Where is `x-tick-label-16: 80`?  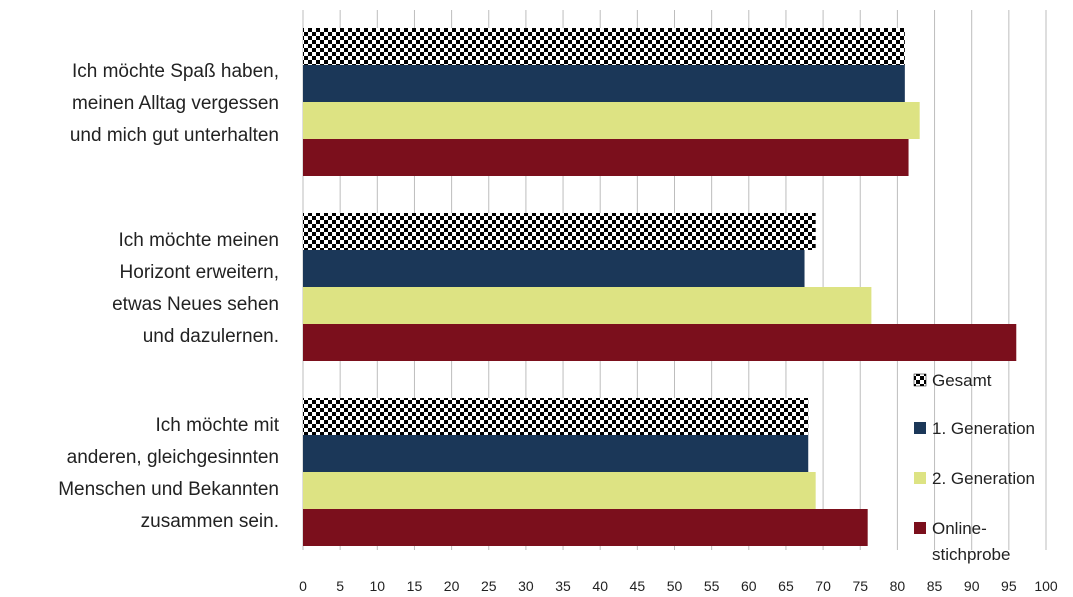 x-tick-label-16: 80 is located at coordinates (898, 586).